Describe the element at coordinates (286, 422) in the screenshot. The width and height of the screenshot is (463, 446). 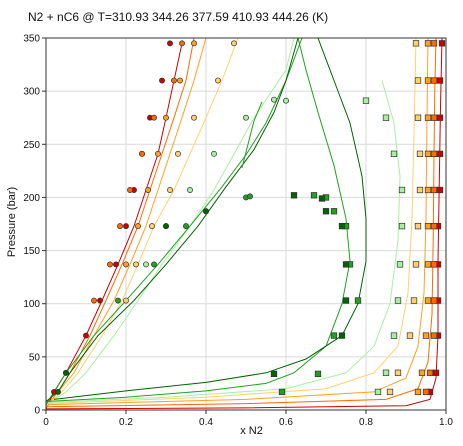
I see `x-tick-label: 0.6` at that location.